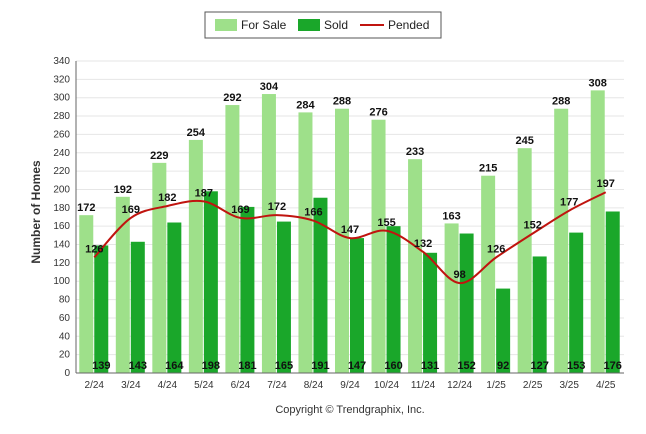  Describe the element at coordinates (61, 263) in the screenshot. I see `y-tick-label: 120` at that location.